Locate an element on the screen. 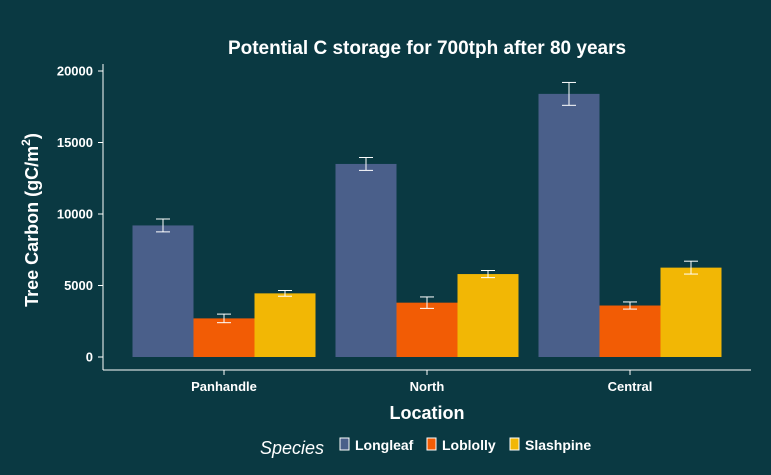 This screenshot has height=475, width=771. legend: Species Longleaf Loblolly Slashpine is located at coordinates (425, 447).